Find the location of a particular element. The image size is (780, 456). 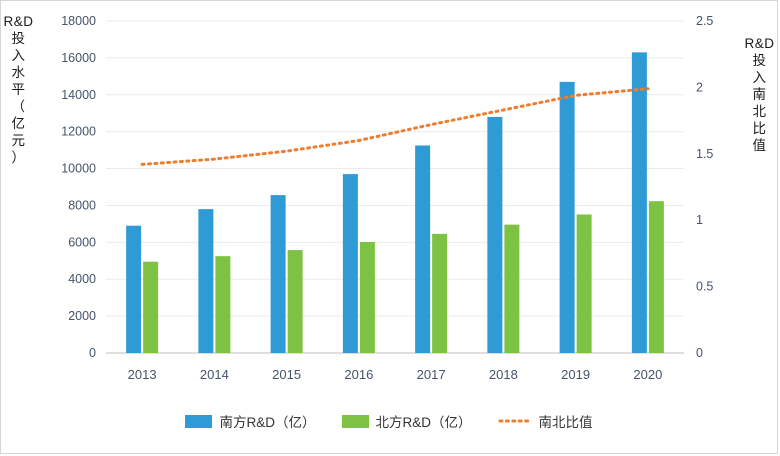

x-axis-label-2018: 2018 is located at coordinates (503, 374).